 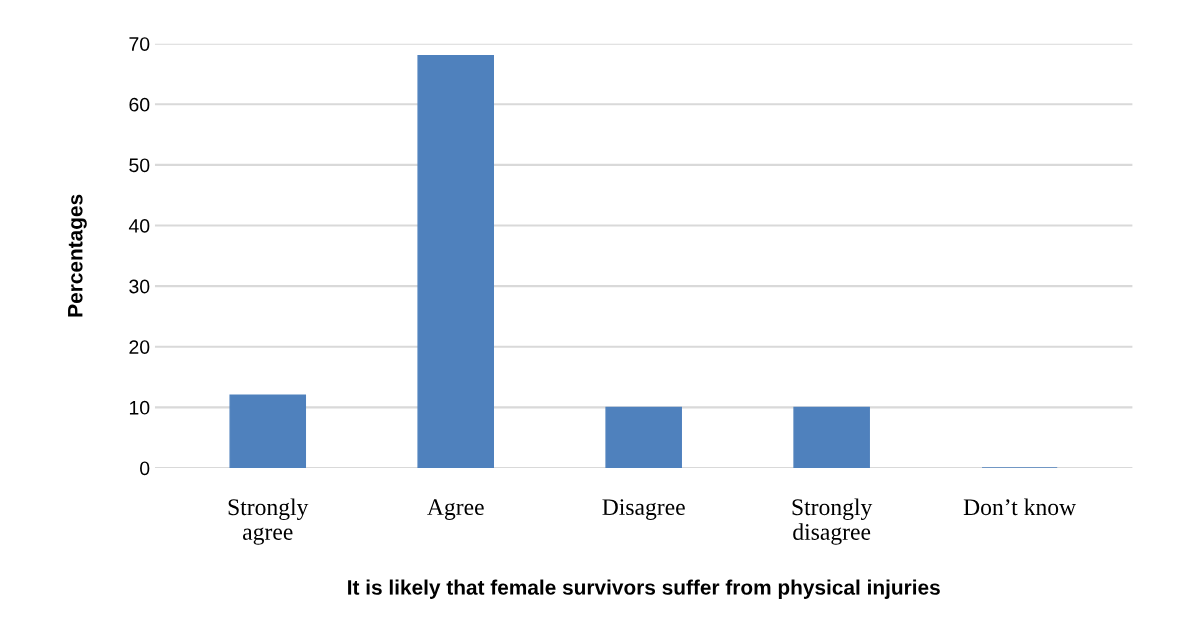 I want to click on x-tick-label: Strongly disagree, so click(x=832, y=521).